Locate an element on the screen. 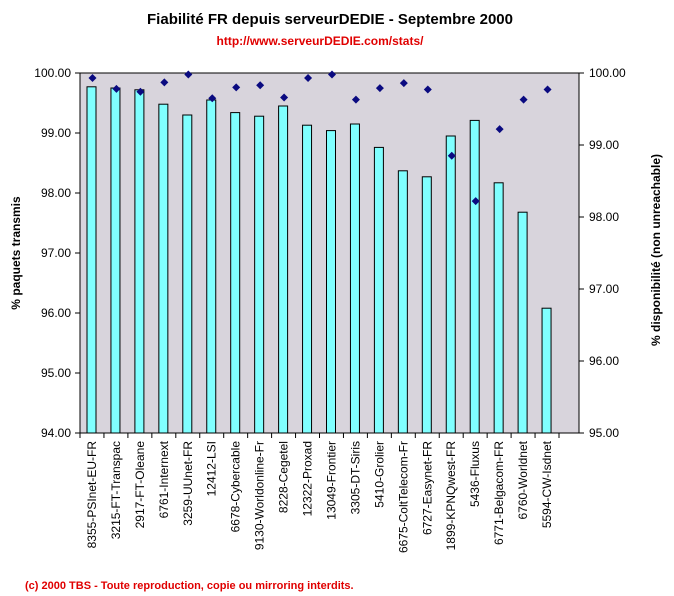 The height and width of the screenshot is (596, 674). bar-13049-Frontier is located at coordinates (331, 282).